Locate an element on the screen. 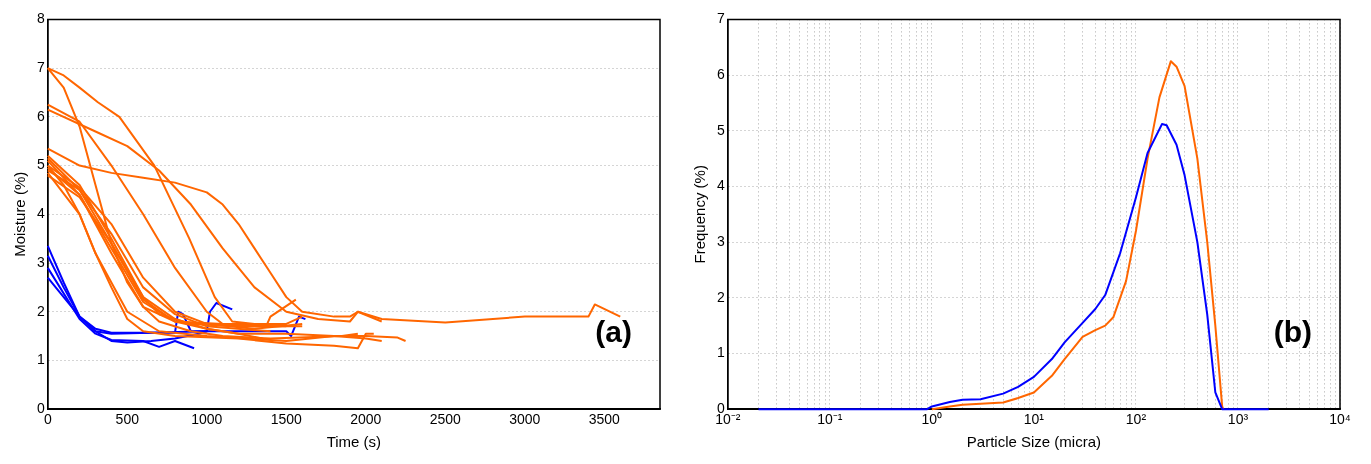 The width and height of the screenshot is (1371, 464). annotation: (a) is located at coordinates (613, 332).